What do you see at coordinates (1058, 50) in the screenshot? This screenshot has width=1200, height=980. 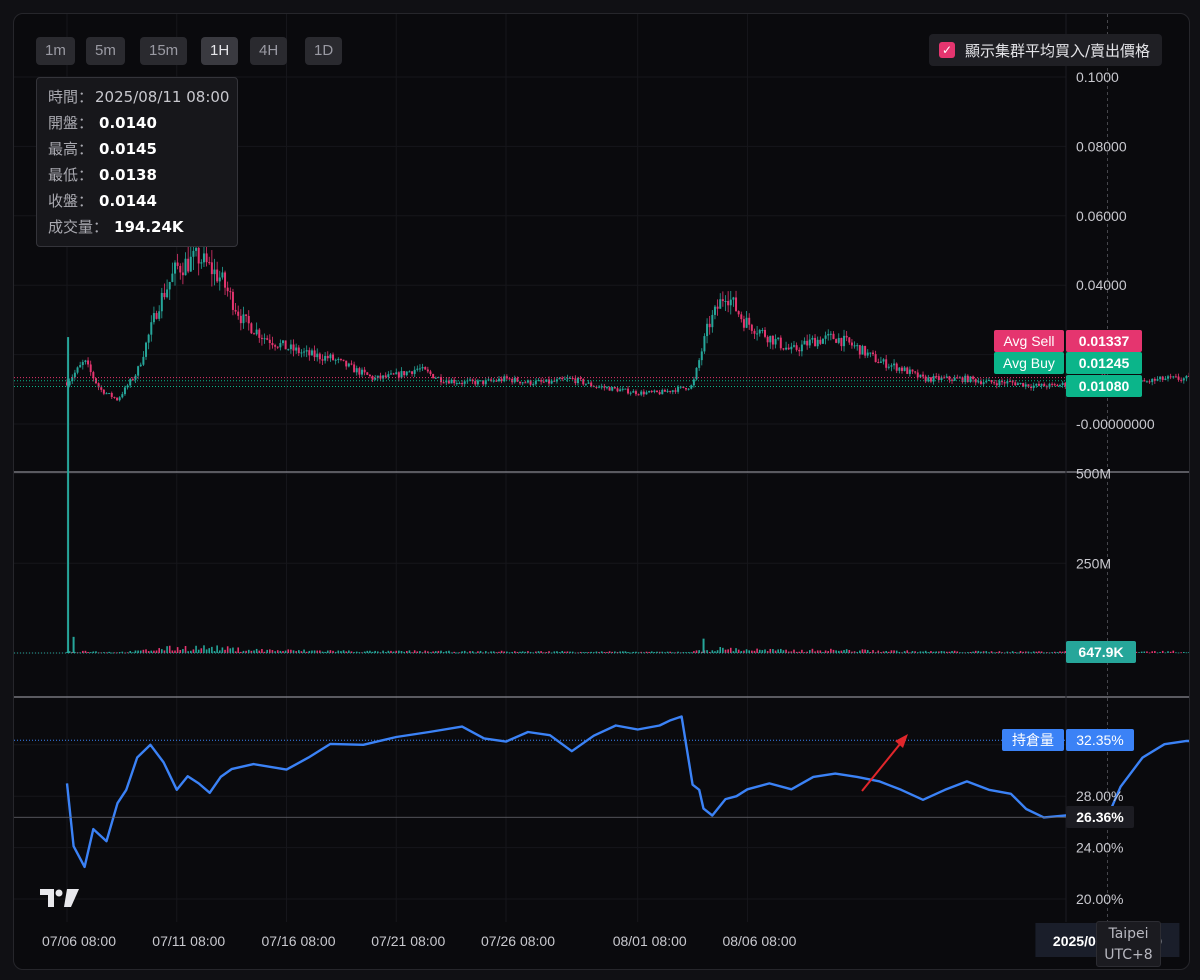 I see `cluster-average-label: 顯示集群平均買入/賣出價格` at bounding box center [1058, 50].